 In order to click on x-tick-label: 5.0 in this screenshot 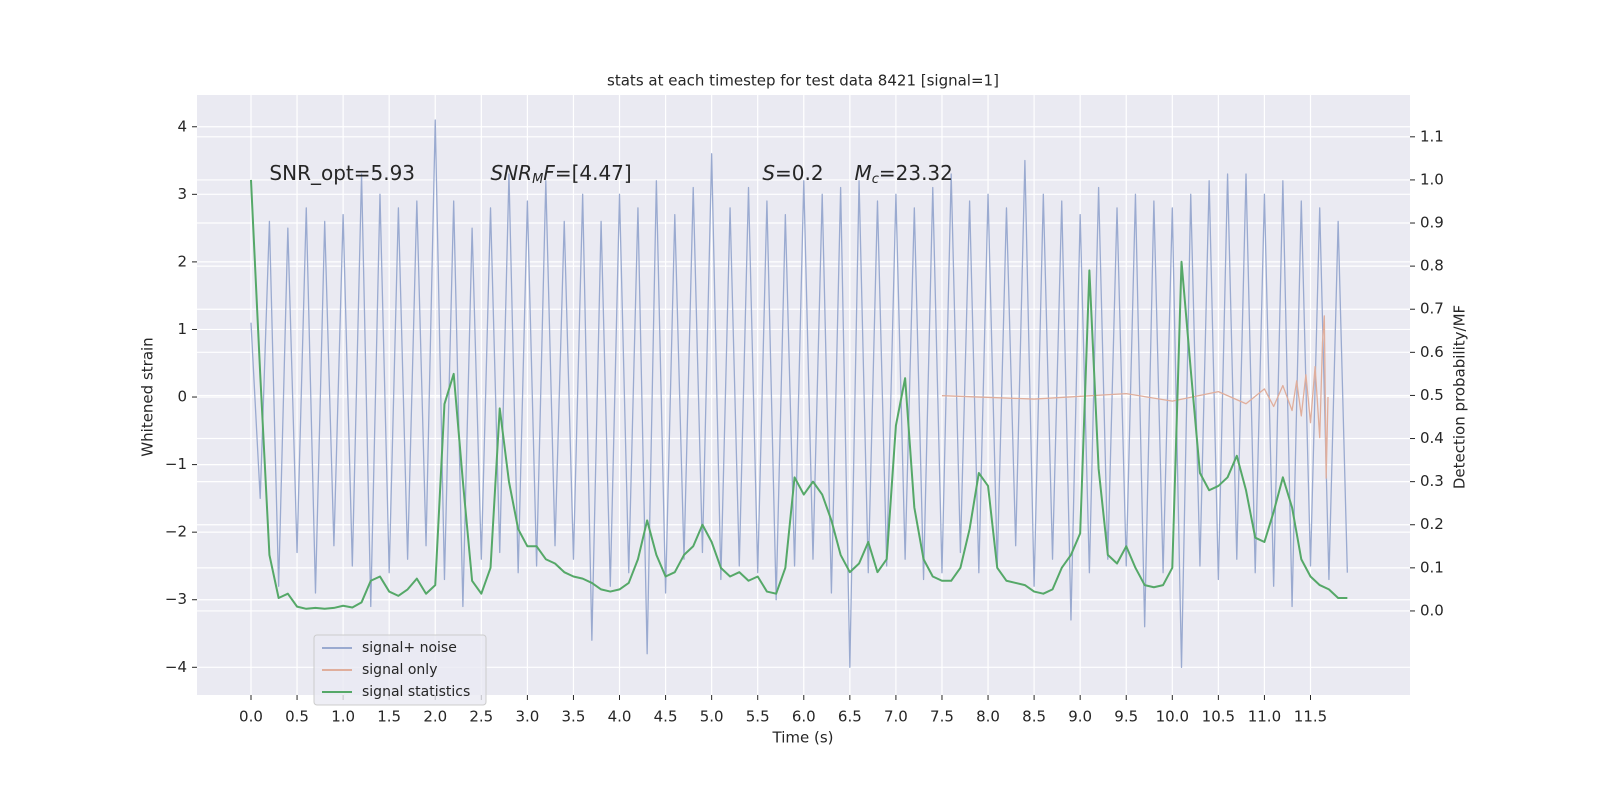, I will do `click(712, 717)`.